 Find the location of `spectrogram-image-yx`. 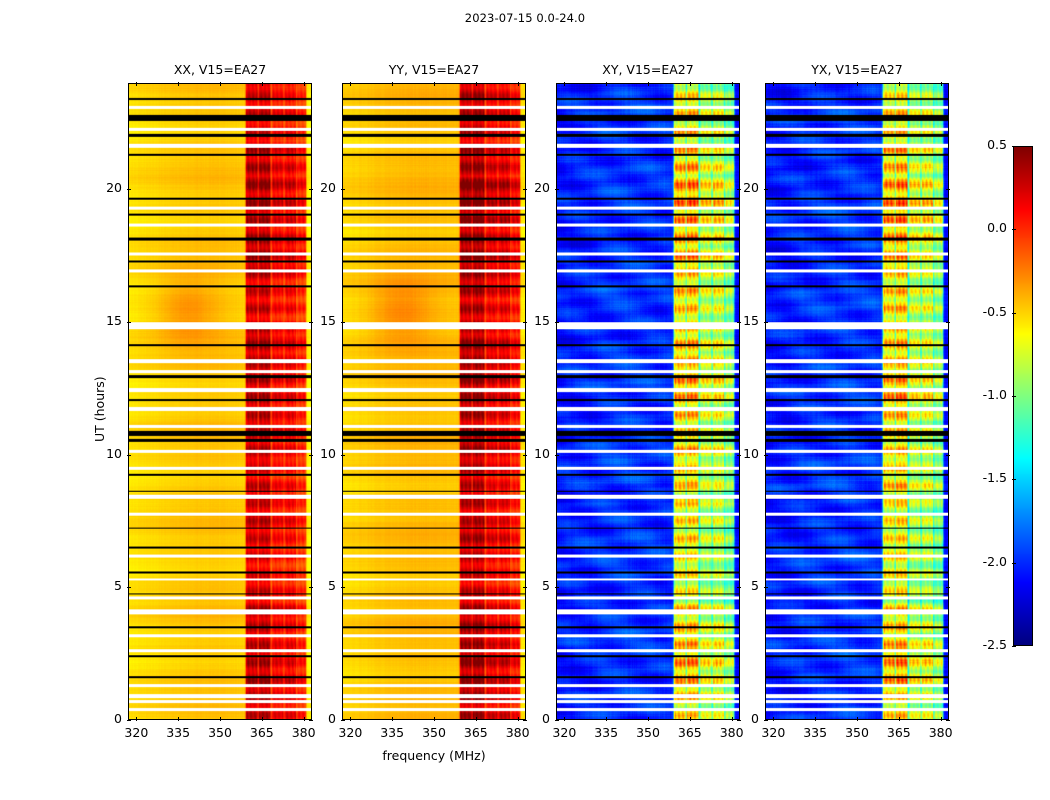

spectrogram-image-yx is located at coordinates (857, 401).